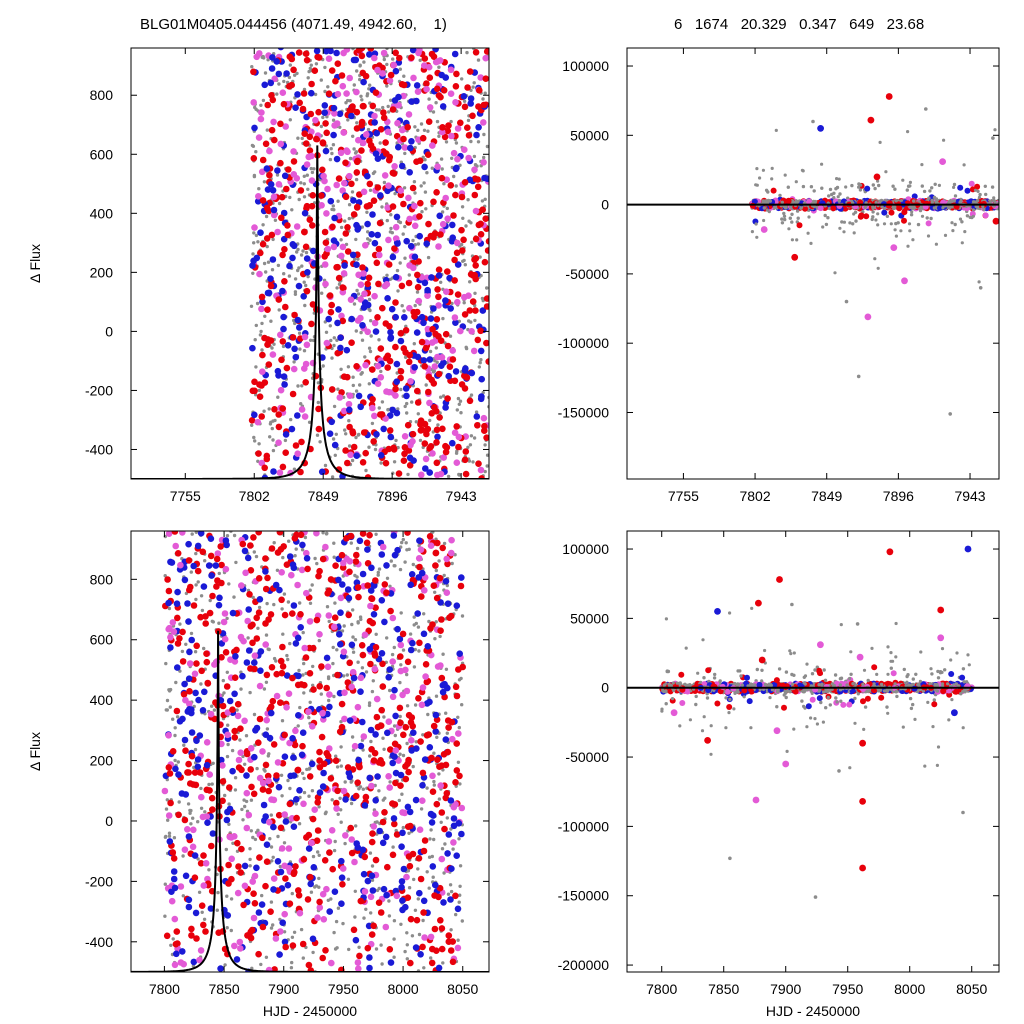 The height and width of the screenshot is (1024, 1024). What do you see at coordinates (871, 120) in the screenshot?
I see `outlier-point` at bounding box center [871, 120].